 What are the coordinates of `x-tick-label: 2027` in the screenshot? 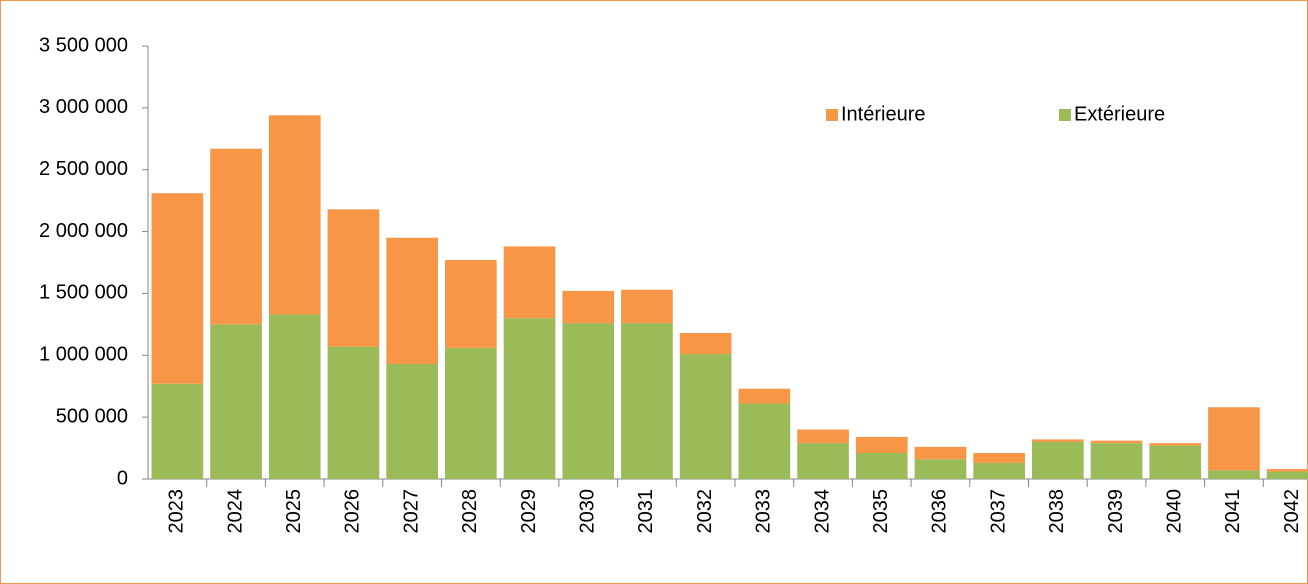 It's located at (411, 511).